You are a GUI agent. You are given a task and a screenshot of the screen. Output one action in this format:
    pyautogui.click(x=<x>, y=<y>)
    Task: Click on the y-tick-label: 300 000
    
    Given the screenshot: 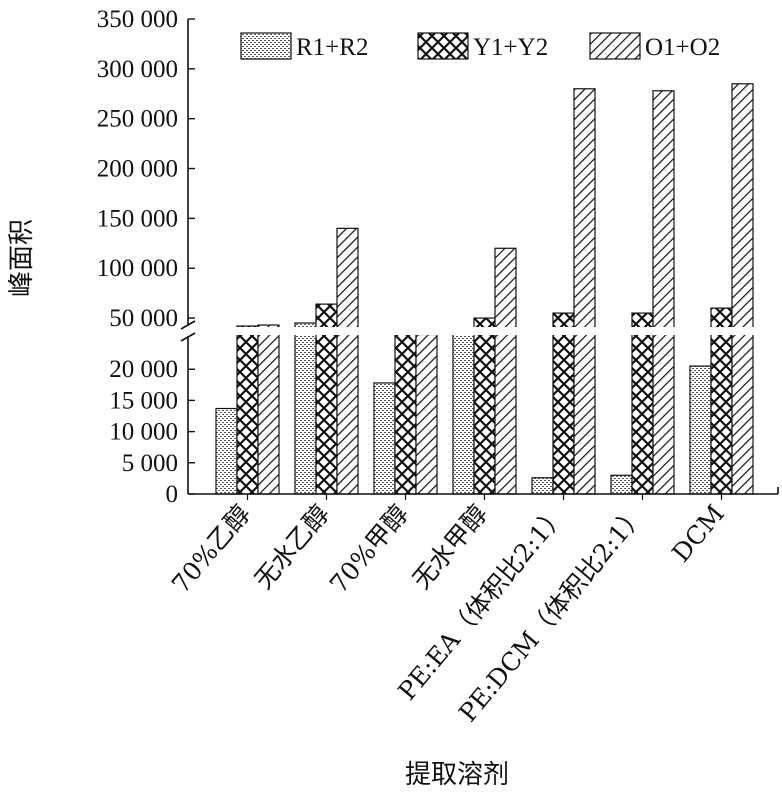 What is the action you would take?
    pyautogui.click(x=137, y=69)
    